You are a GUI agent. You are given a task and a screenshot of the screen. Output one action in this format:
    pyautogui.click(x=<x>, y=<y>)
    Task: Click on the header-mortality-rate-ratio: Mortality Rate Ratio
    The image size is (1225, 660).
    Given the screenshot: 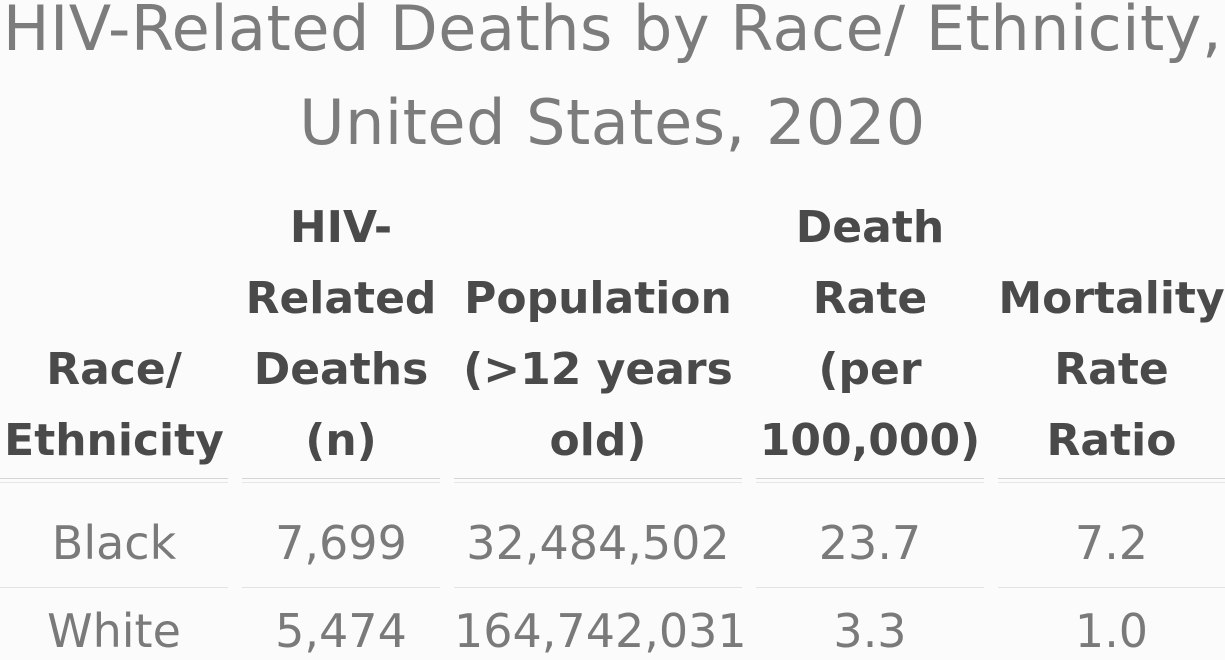 What is the action you would take?
    pyautogui.click(x=1111, y=369)
    